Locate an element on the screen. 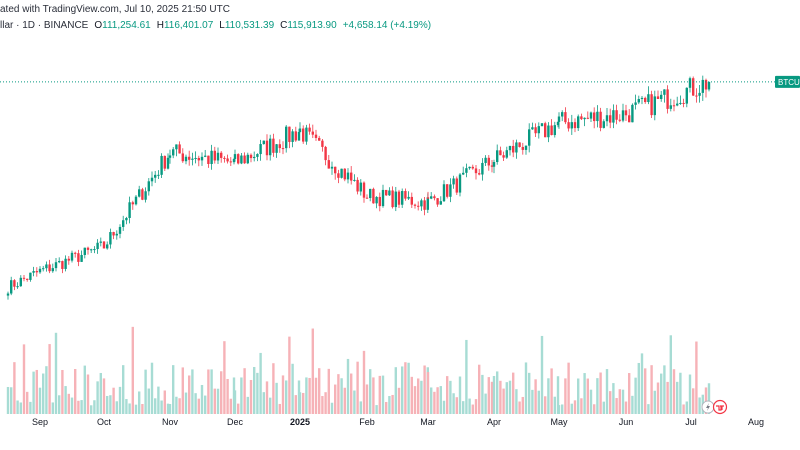 This screenshot has width=800, height=450. x-tick-dec: Dec is located at coordinates (235, 422).